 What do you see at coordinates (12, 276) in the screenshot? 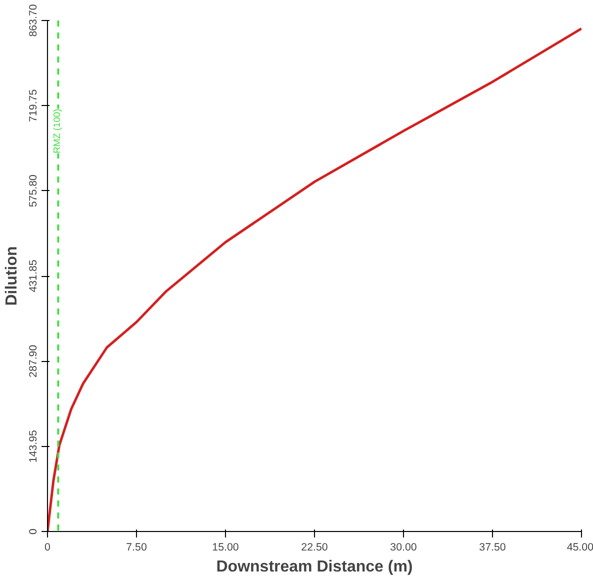
I see `y-axis-title: Dilution` at bounding box center [12, 276].